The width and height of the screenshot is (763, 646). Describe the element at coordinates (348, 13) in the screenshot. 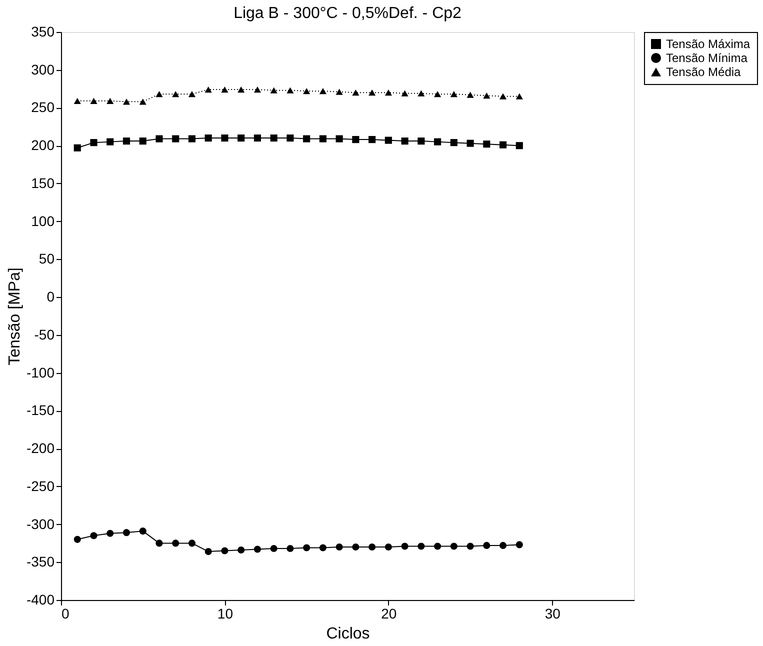

I see `chart-title: Liga B - 300°C - 0,5%Def. - Cp2` at that location.